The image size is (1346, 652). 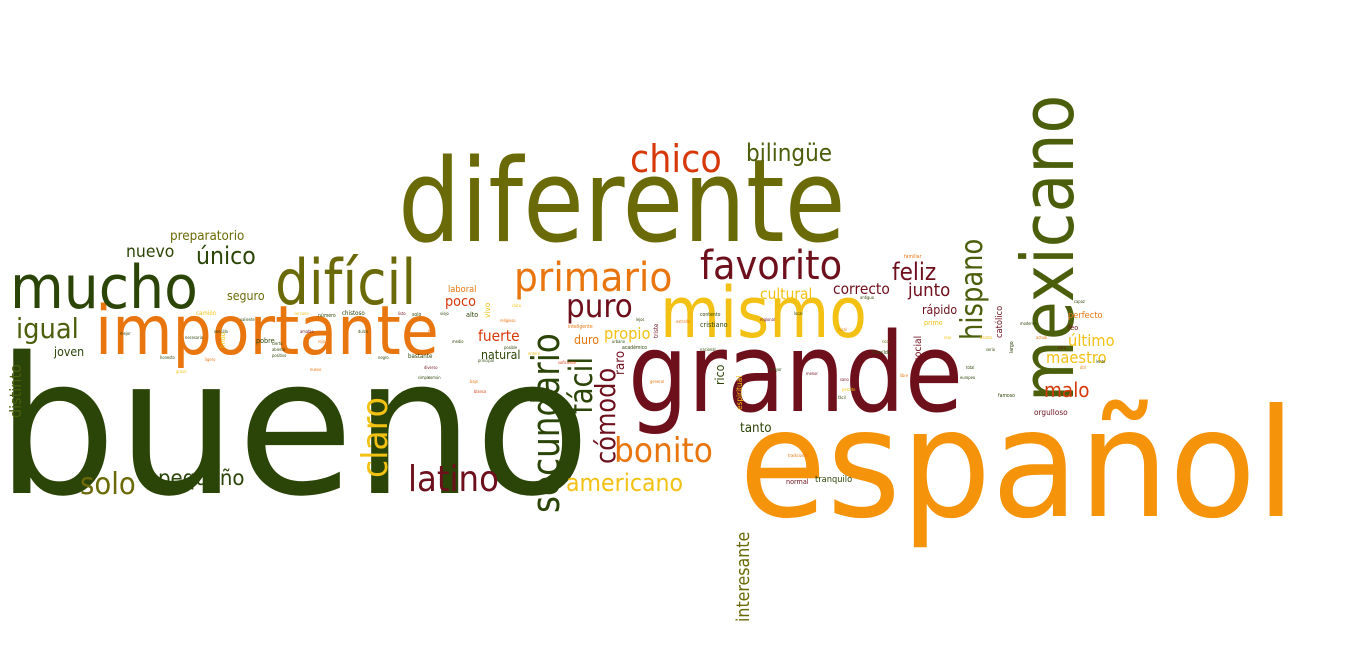 What do you see at coordinates (743, 576) in the screenshot?
I see `word-interesante: interesante` at bounding box center [743, 576].